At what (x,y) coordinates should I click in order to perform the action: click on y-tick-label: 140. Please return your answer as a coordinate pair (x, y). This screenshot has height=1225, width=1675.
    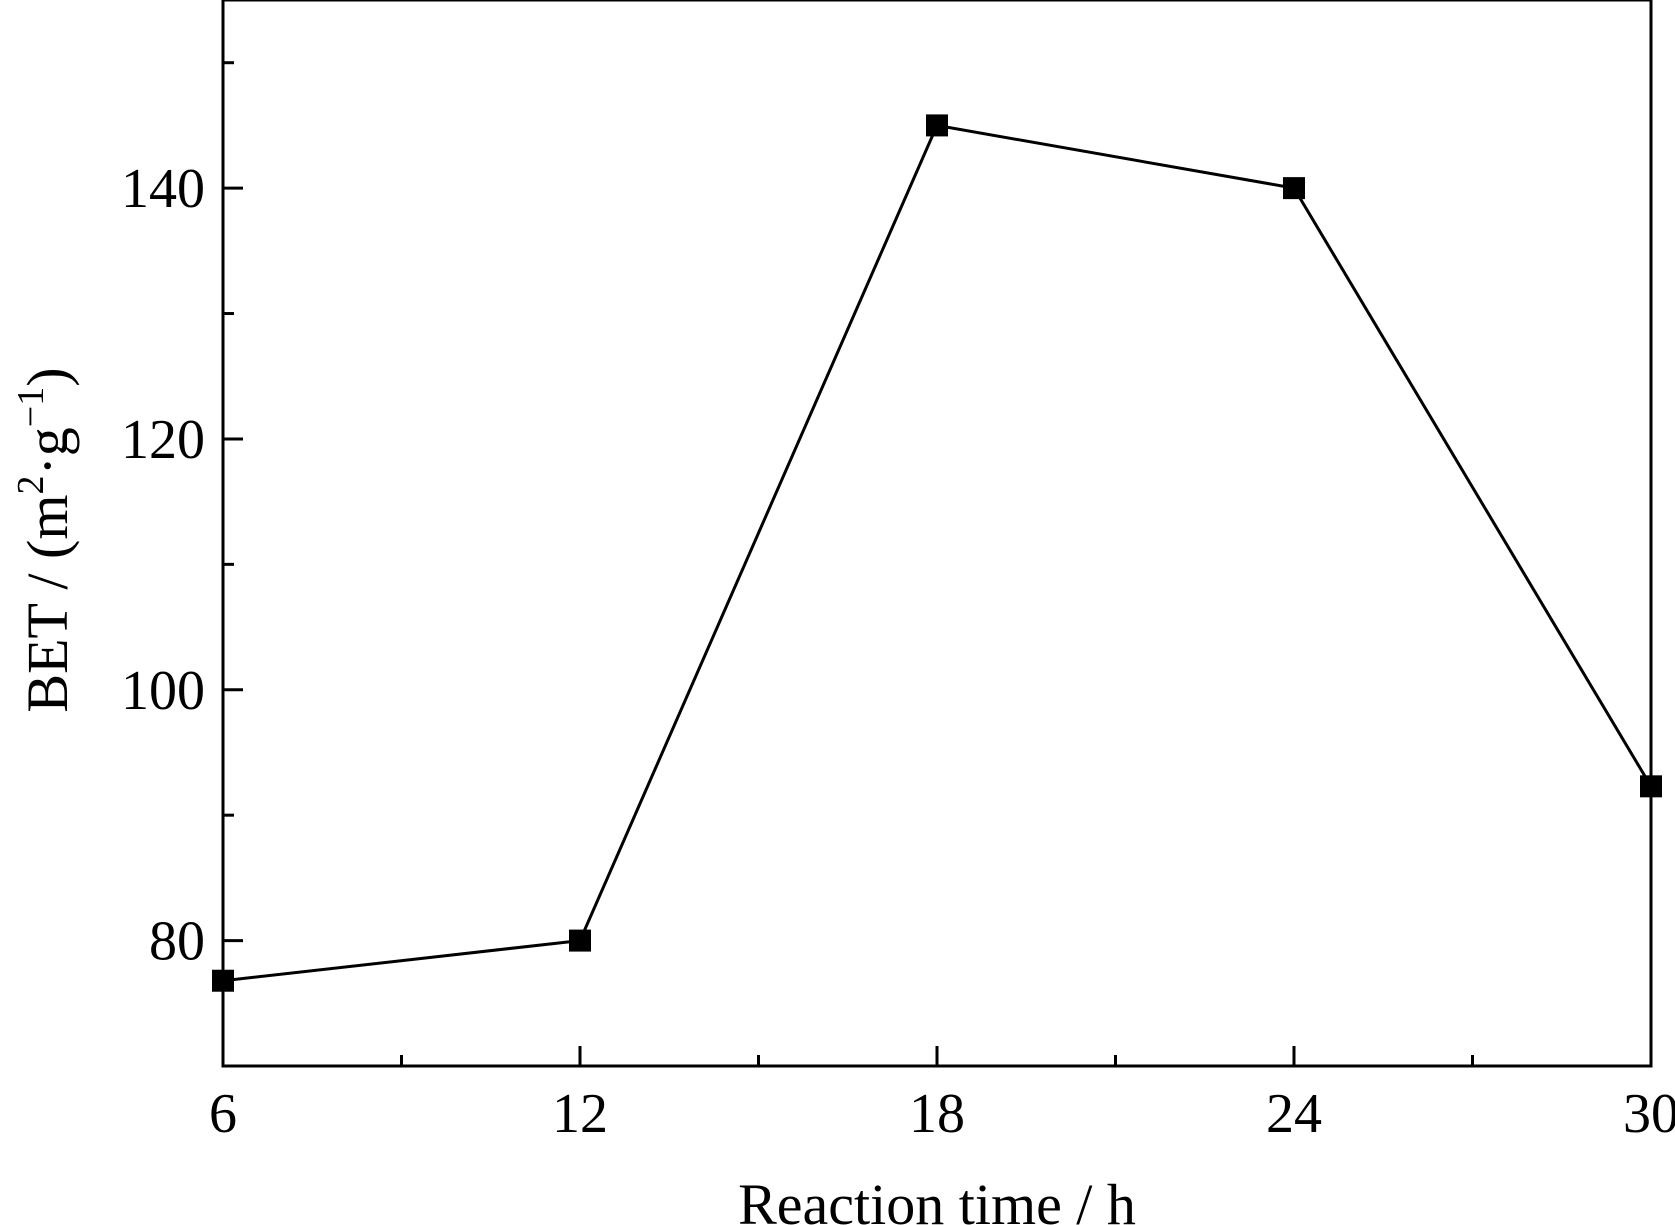
    Looking at the image, I should click on (163, 189).